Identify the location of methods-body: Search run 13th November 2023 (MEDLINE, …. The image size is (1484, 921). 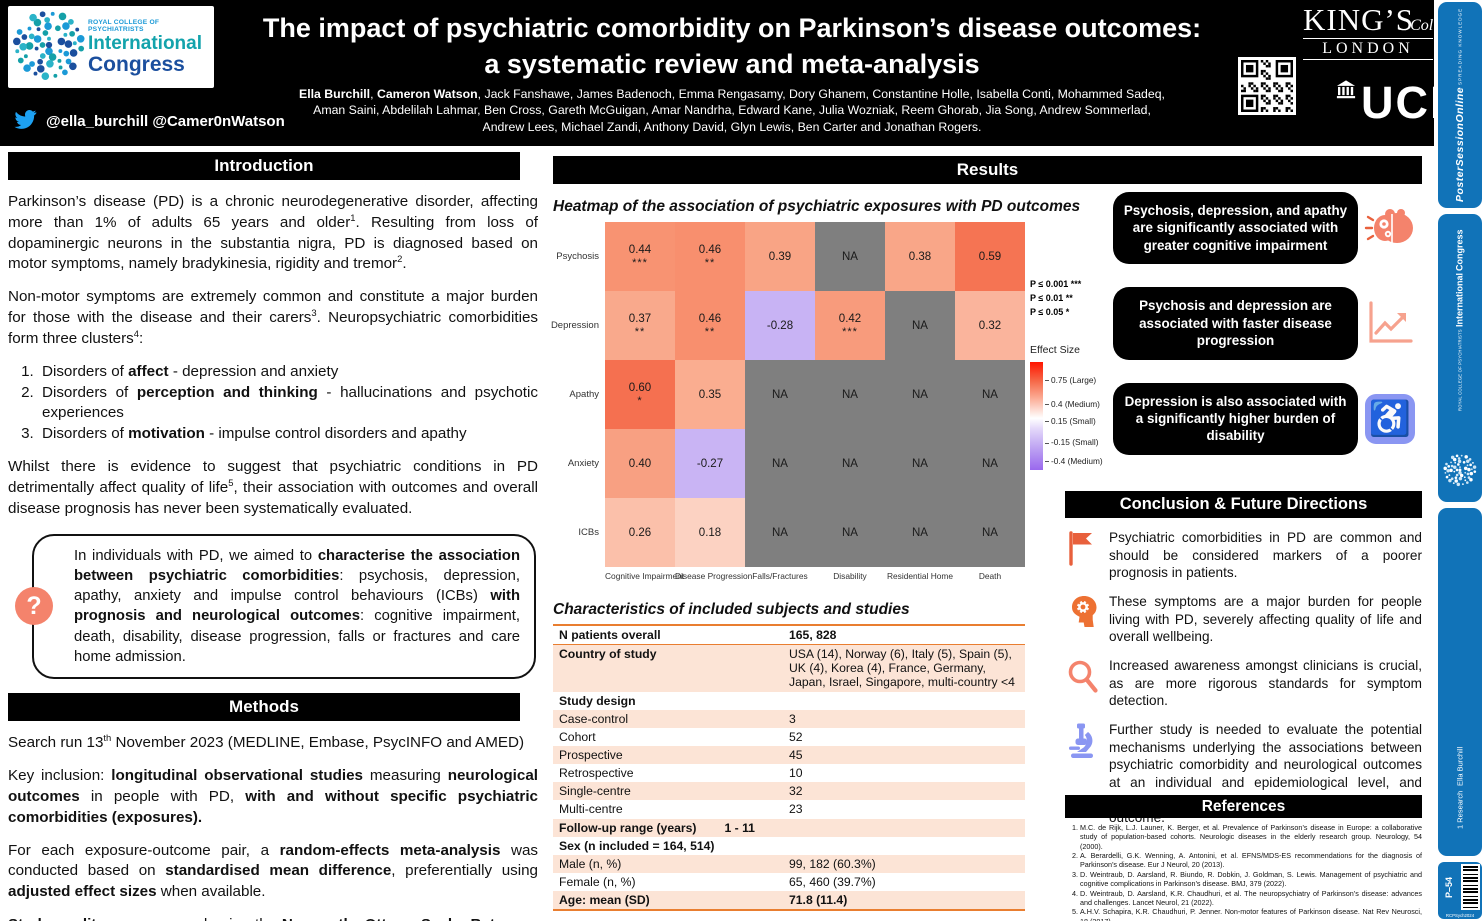
(273, 827).